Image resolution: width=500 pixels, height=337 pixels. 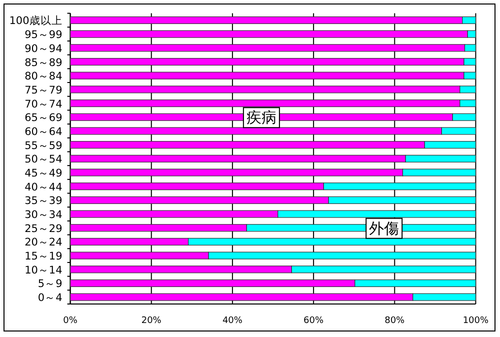 I want to click on y-tick-label: 10～14, so click(x=43, y=270).